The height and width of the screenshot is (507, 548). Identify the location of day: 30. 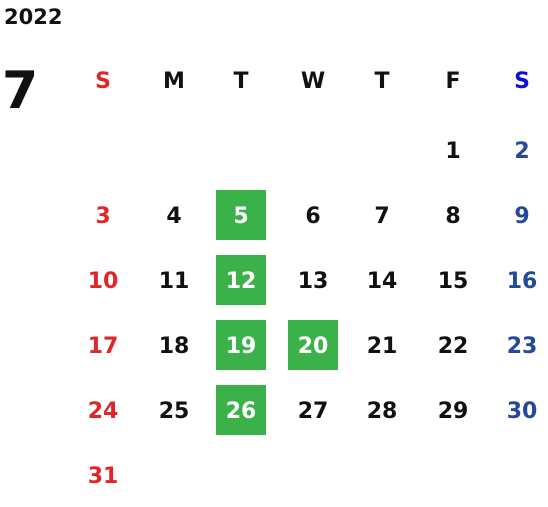
(522, 411).